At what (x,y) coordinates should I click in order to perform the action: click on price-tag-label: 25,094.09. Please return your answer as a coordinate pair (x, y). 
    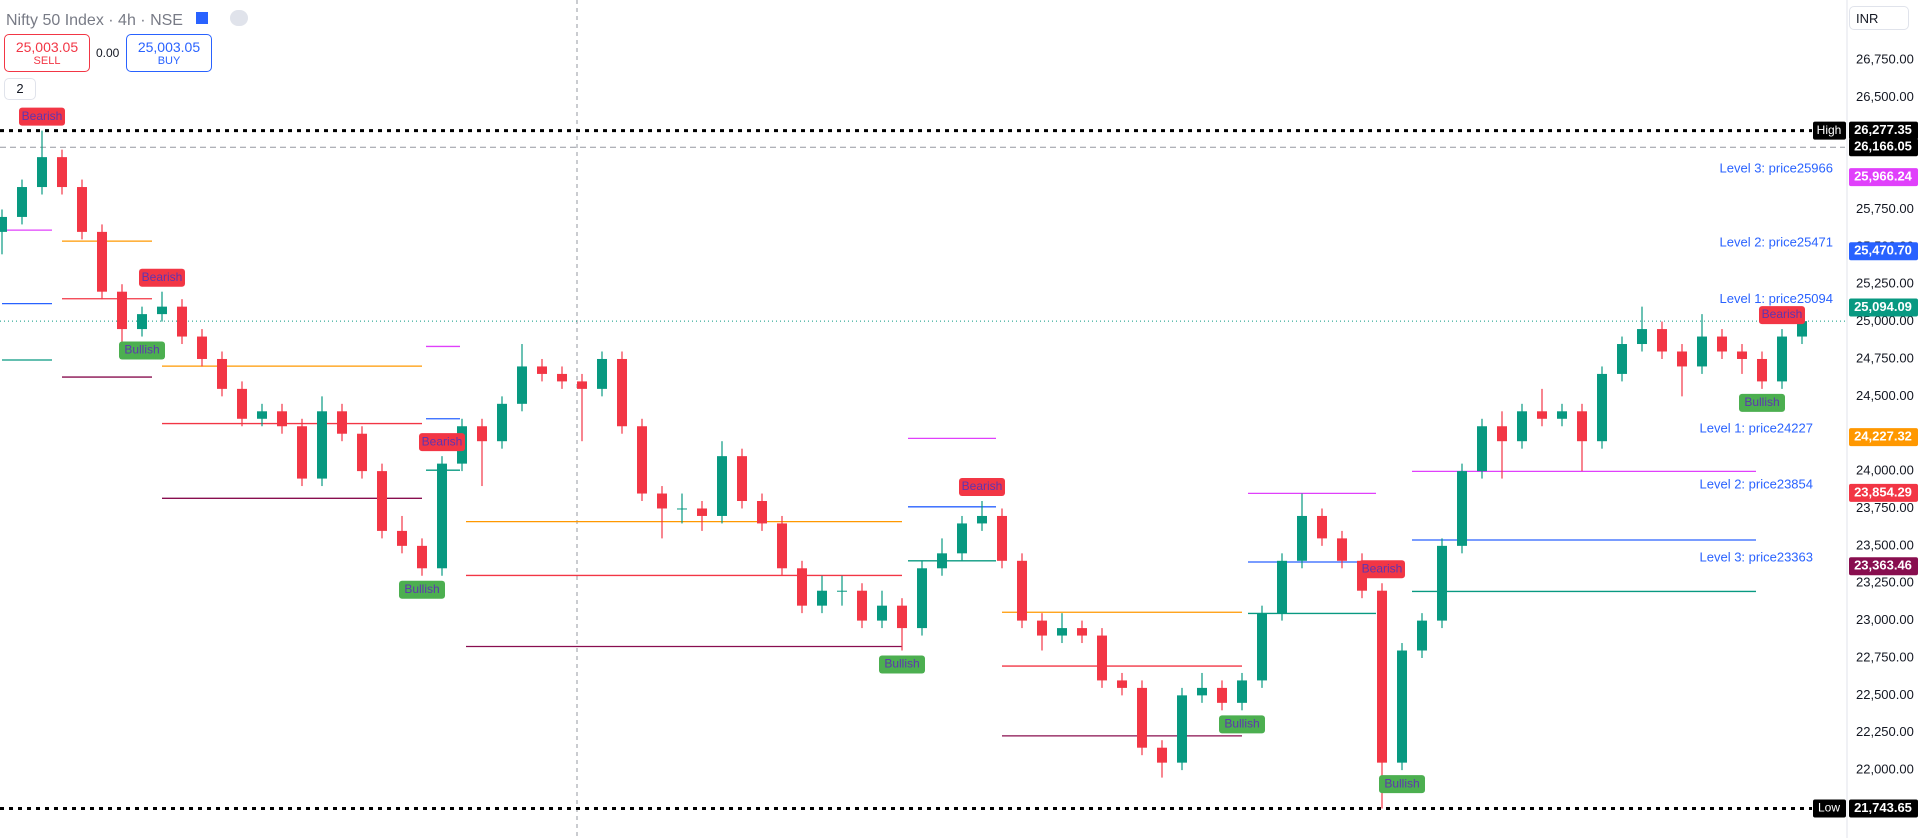
    Looking at the image, I should click on (1883, 306).